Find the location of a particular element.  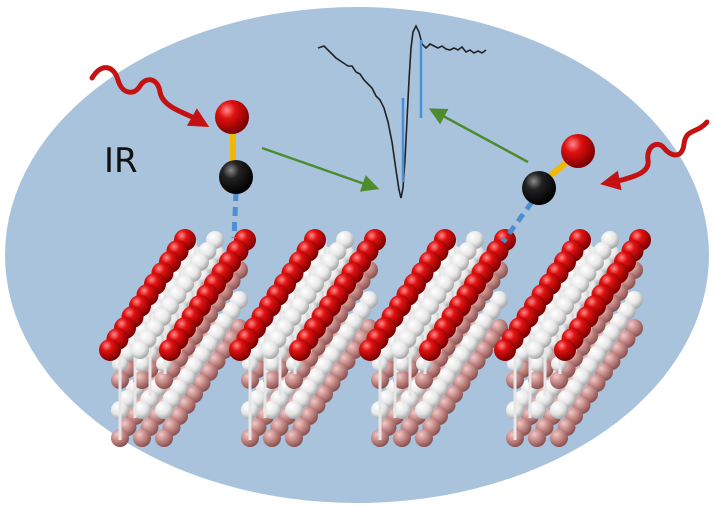

pointer-arrow-left is located at coordinates (320, 169).